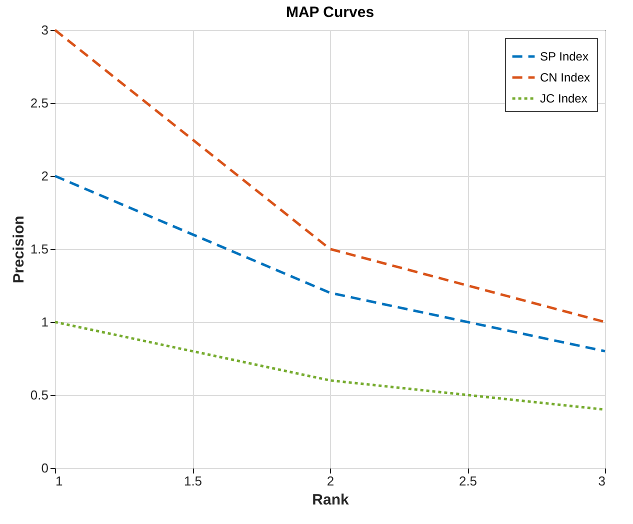  What do you see at coordinates (330, 481) in the screenshot?
I see `x-tick-label: 2` at bounding box center [330, 481].